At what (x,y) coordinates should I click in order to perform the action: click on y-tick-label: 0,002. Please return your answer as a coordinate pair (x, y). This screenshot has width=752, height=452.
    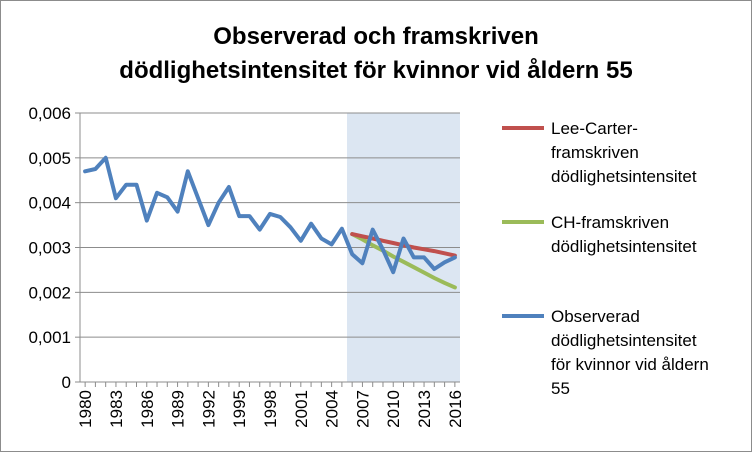
    Looking at the image, I should click on (49, 292).